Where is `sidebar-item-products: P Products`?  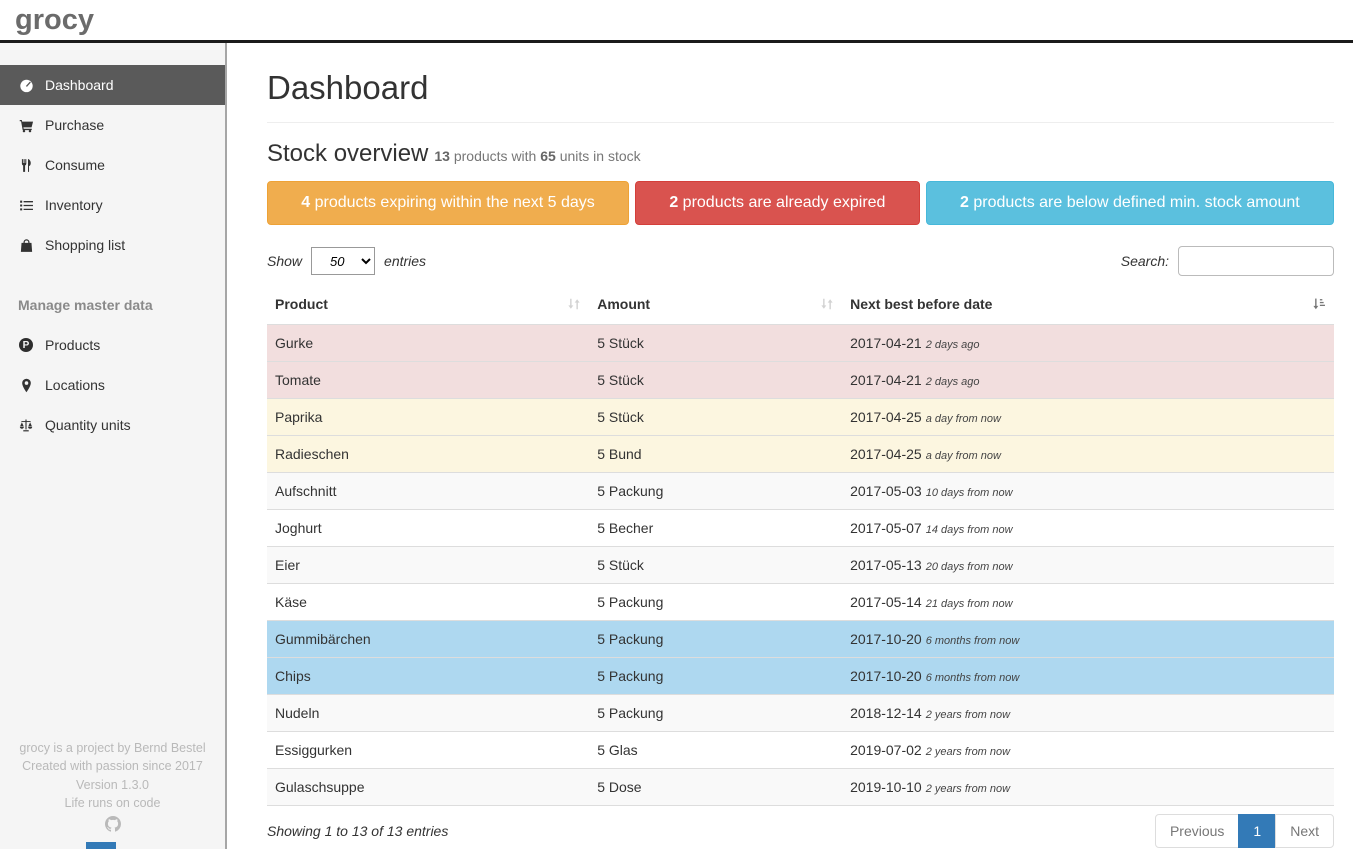
sidebar-item-products: P Products is located at coordinates (112, 345).